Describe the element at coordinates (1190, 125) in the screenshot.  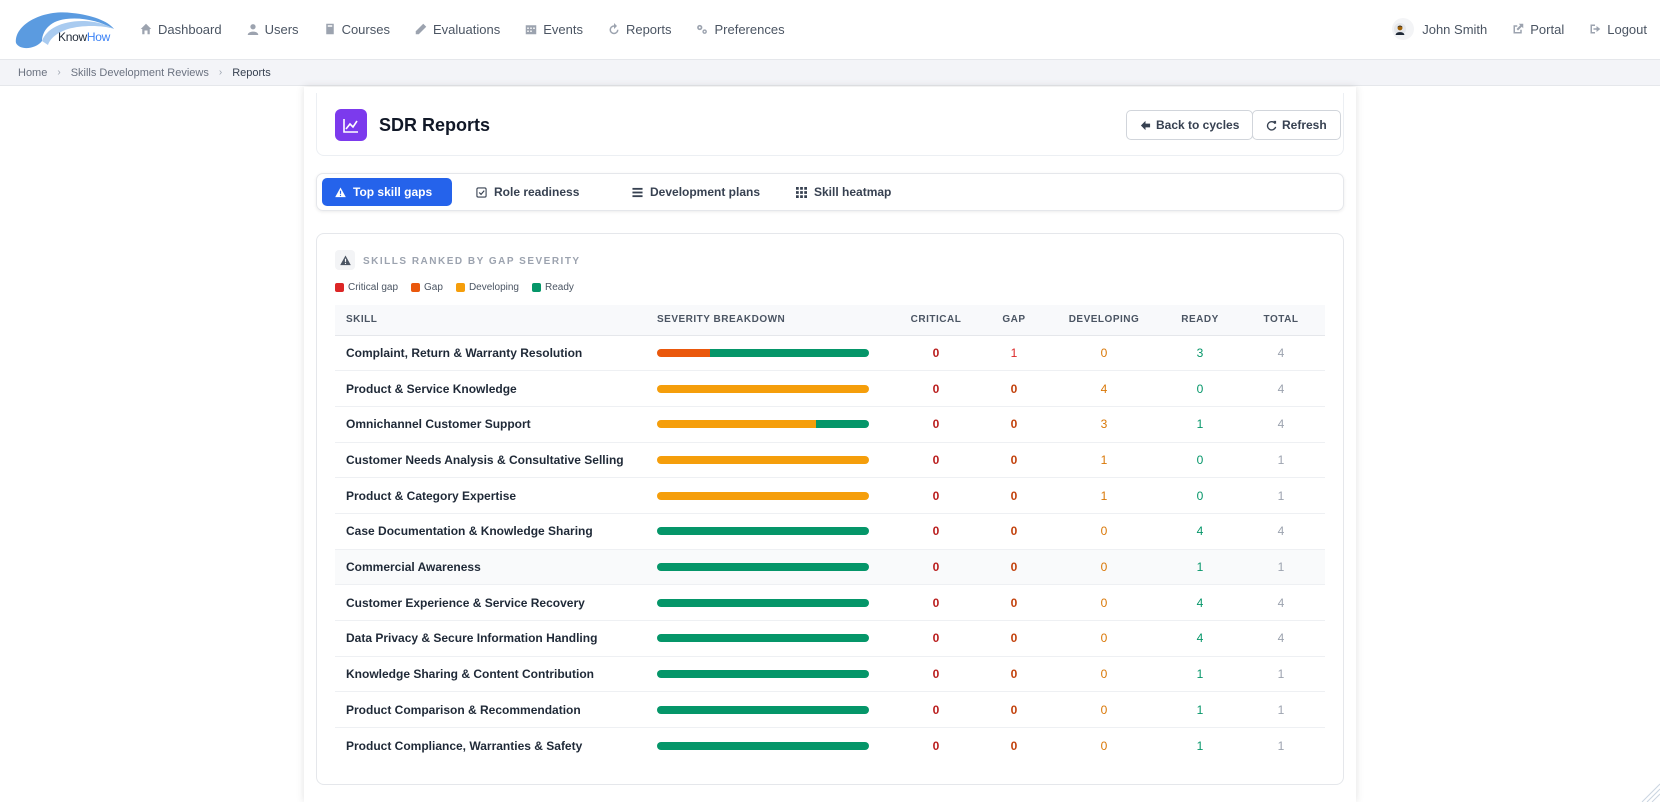
I see `back-to-cycles-button: Back to cycles` at that location.